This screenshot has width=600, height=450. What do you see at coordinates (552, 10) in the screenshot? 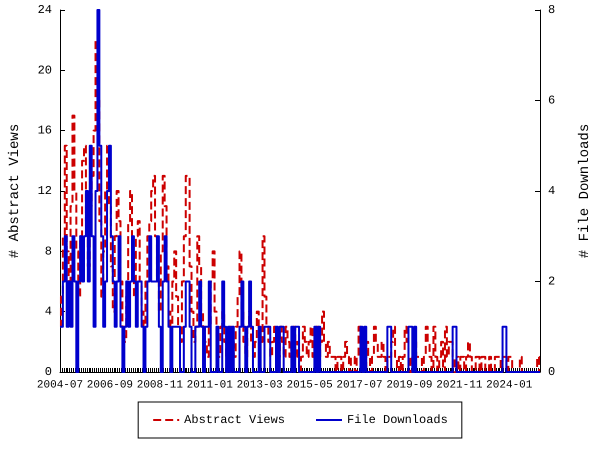
I see `y2-tick-label: 8` at bounding box center [552, 10].